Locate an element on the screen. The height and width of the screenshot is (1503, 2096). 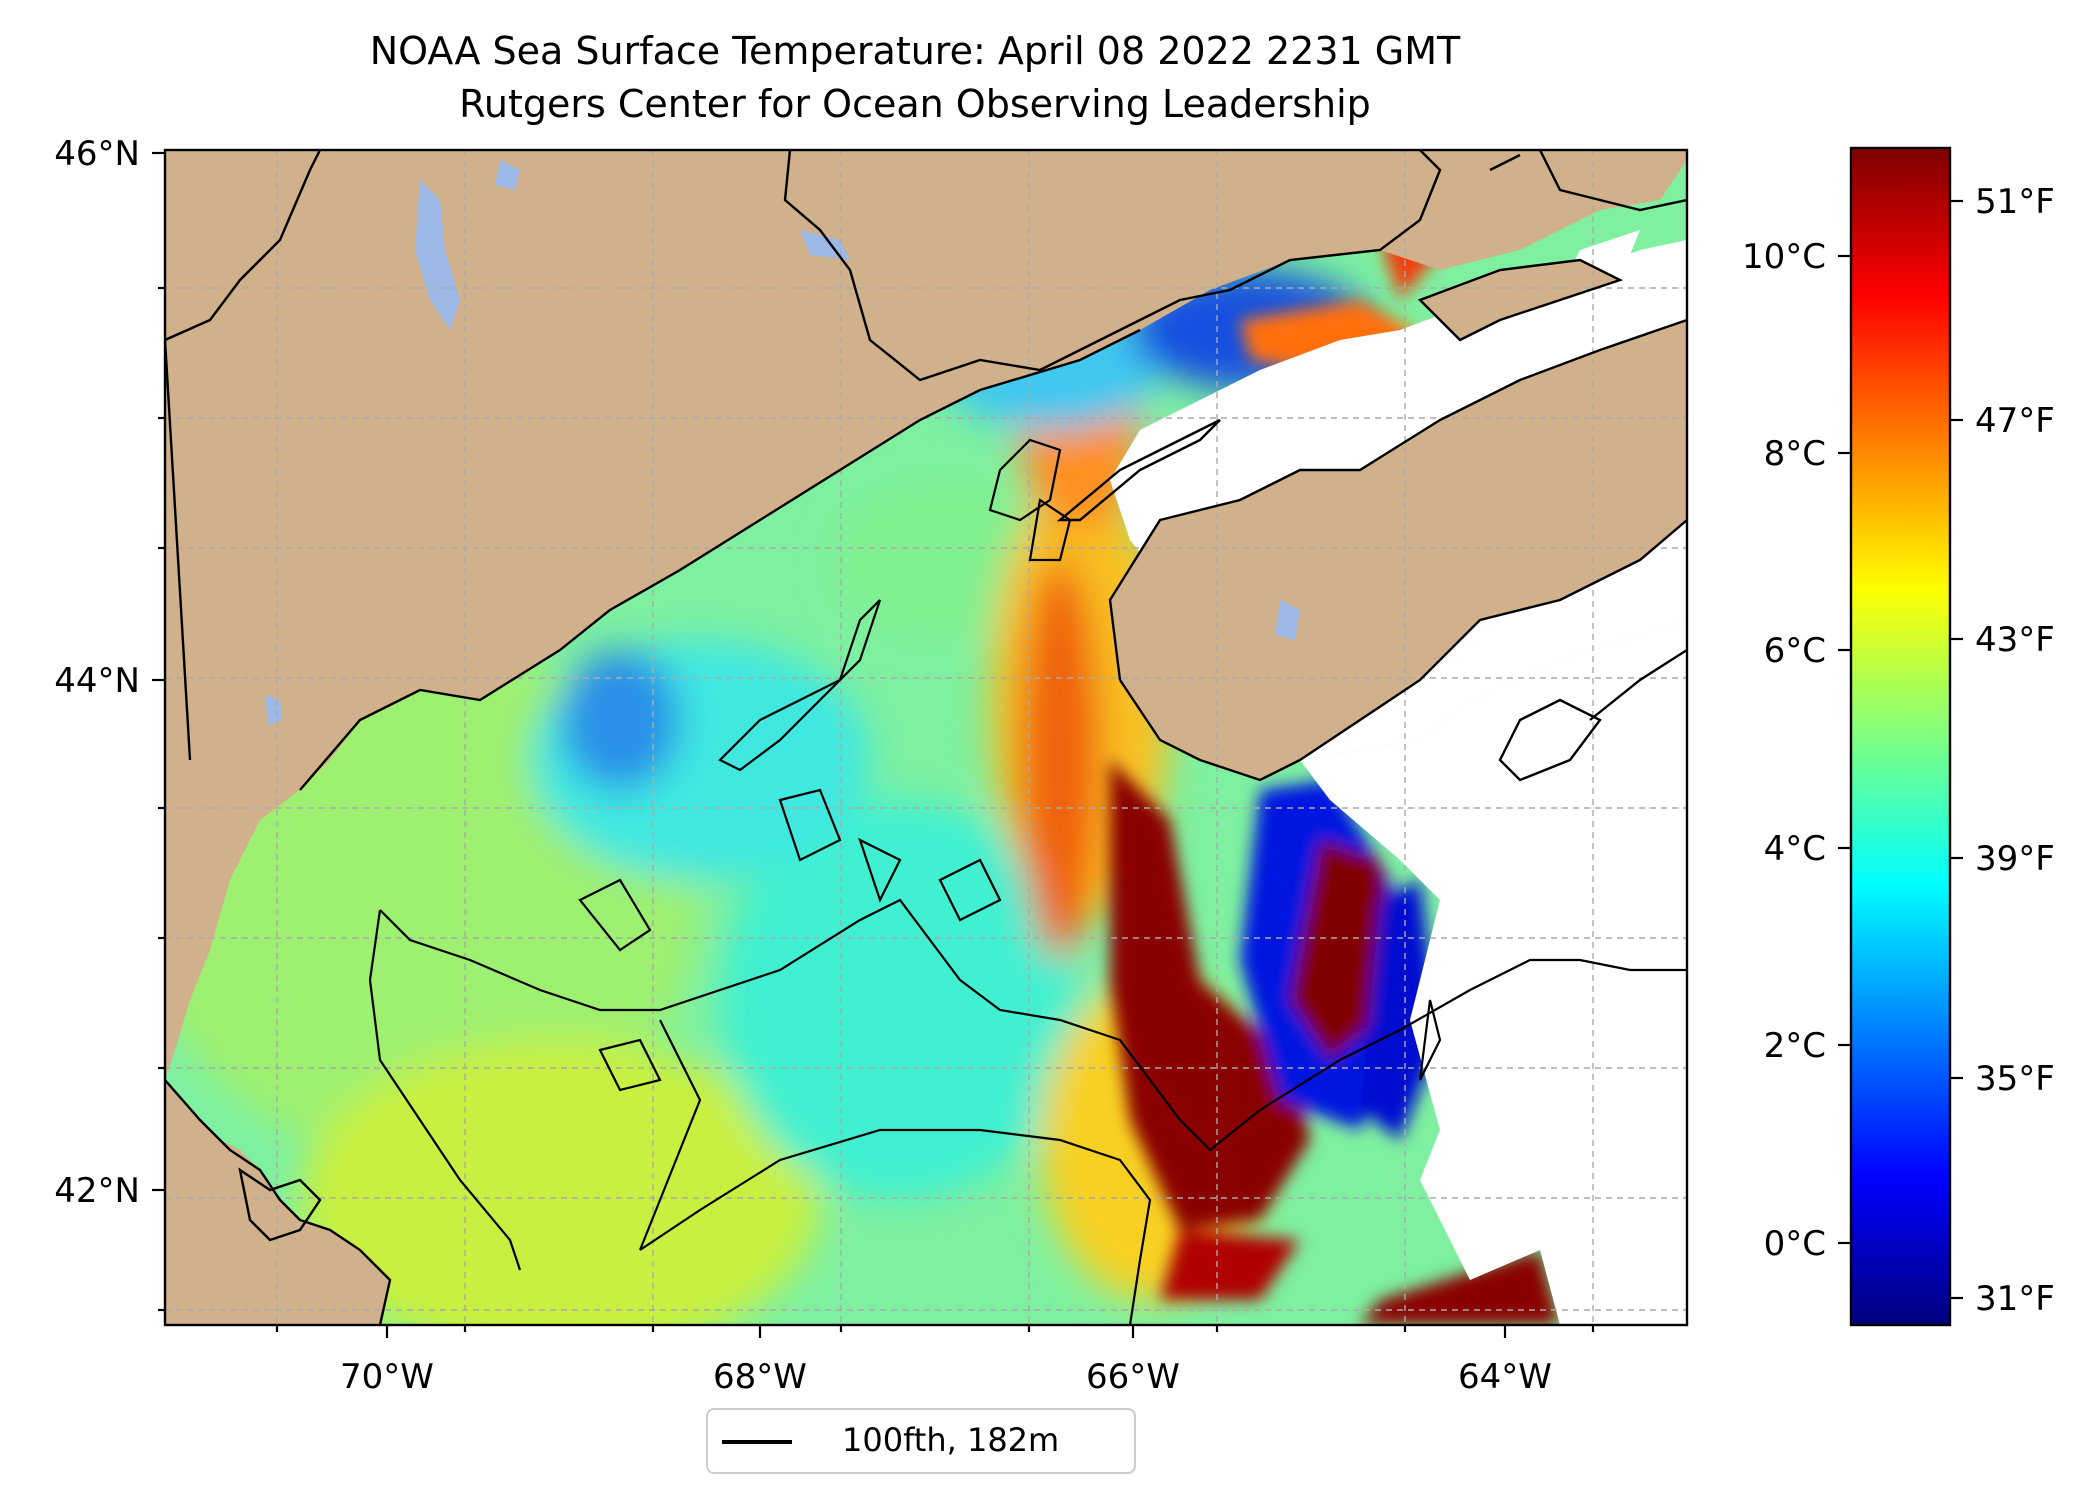
legend-label: 100fth, 182m is located at coordinates (951, 1440).